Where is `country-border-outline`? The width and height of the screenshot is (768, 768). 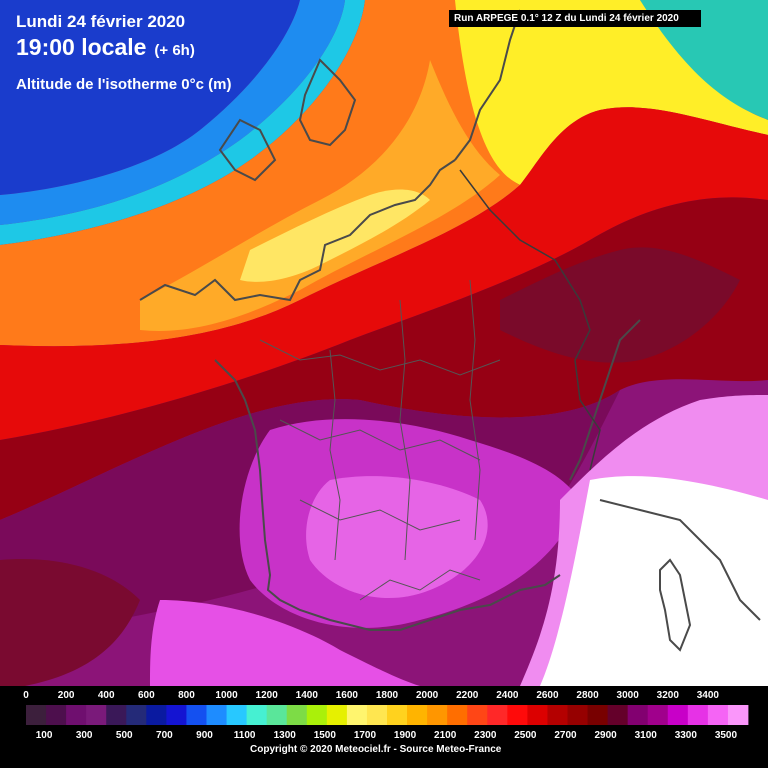 country-border-outline is located at coordinates (530, 320).